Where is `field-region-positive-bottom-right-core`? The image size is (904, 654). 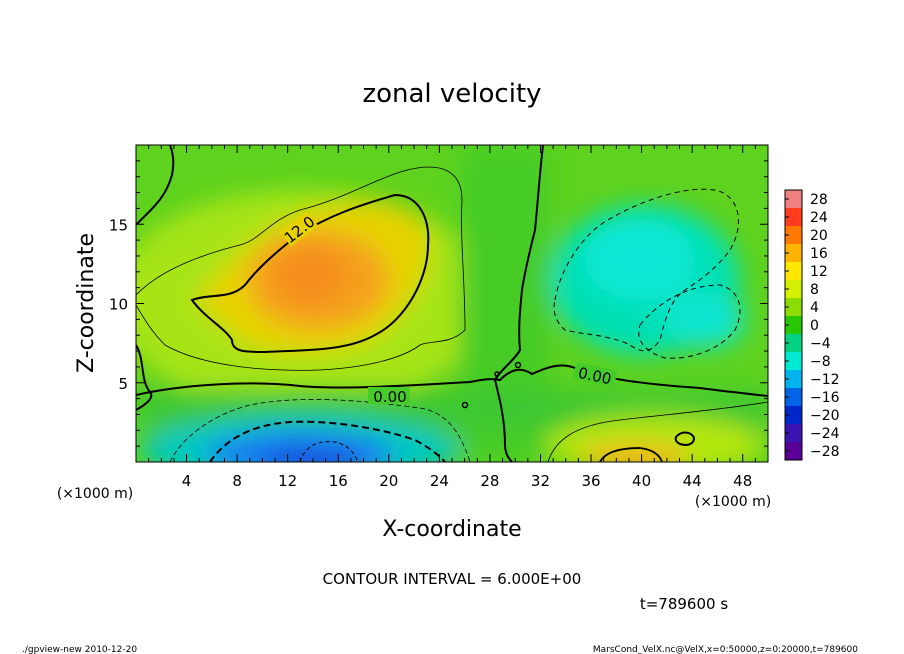
field-region-positive-bottom-right-core is located at coordinates (635, 453).